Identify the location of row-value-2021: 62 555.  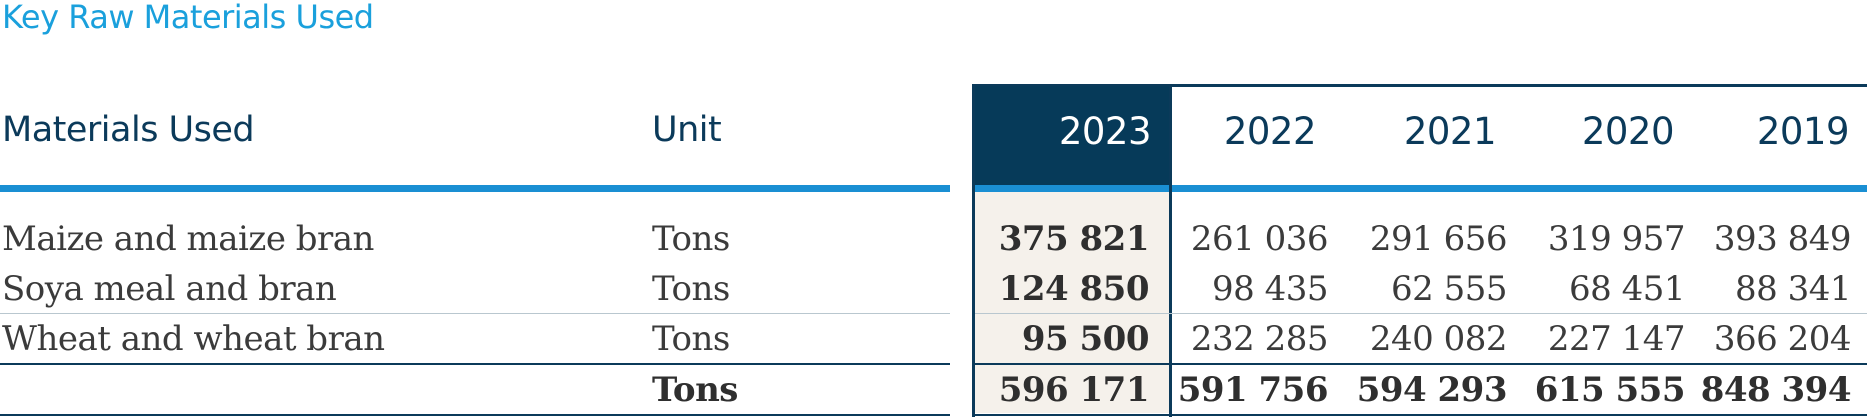
(1449, 289).